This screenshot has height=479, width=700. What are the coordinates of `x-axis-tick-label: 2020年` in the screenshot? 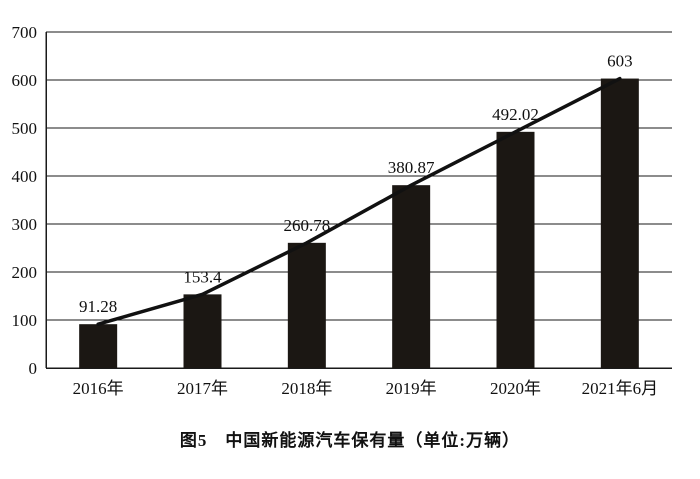 It's located at (515, 388).